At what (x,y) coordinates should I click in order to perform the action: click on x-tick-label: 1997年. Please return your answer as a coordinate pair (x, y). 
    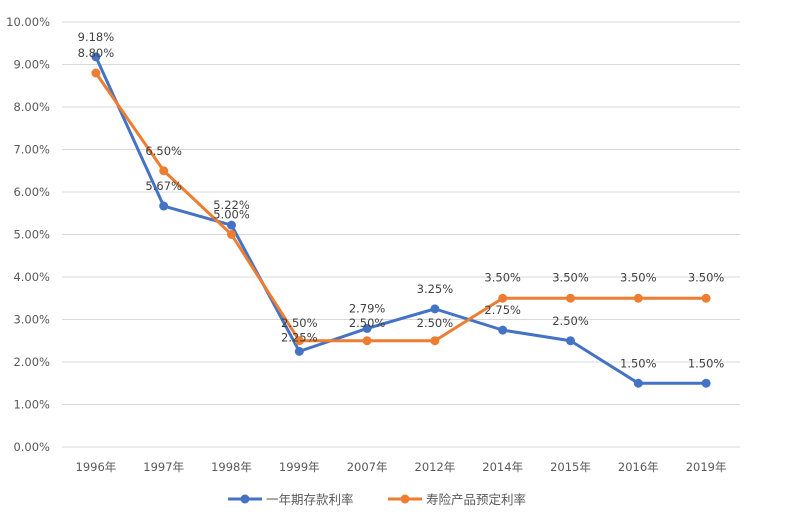
    Looking at the image, I should click on (163, 467).